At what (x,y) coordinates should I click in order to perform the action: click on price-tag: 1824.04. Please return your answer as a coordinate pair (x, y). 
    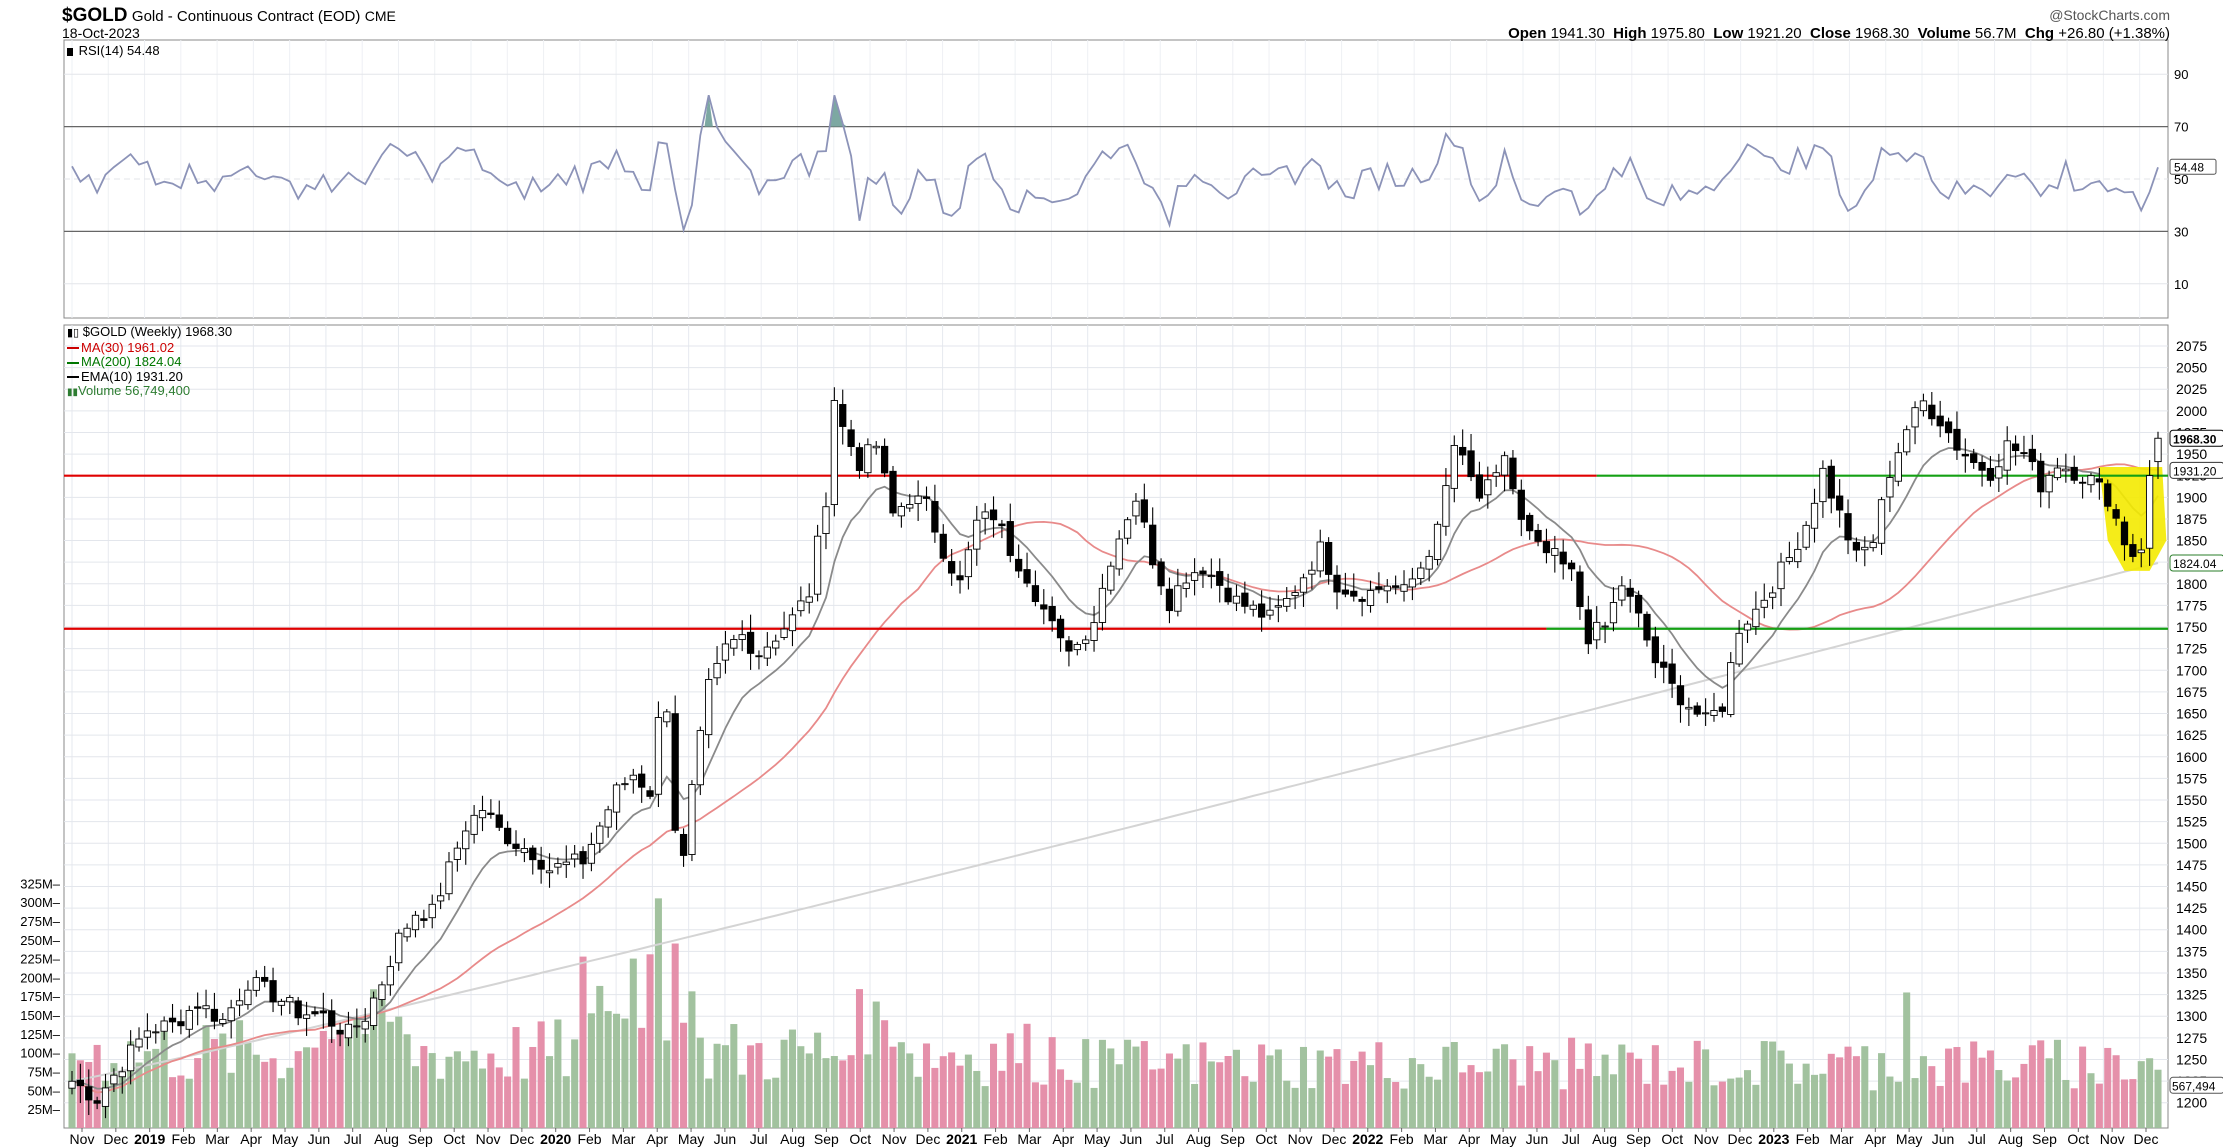
    Looking at the image, I should click on (2196, 563).